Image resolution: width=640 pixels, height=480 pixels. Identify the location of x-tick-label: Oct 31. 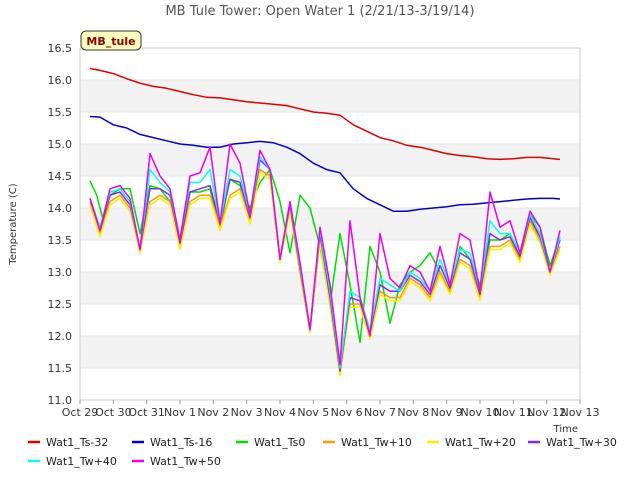
(146, 412).